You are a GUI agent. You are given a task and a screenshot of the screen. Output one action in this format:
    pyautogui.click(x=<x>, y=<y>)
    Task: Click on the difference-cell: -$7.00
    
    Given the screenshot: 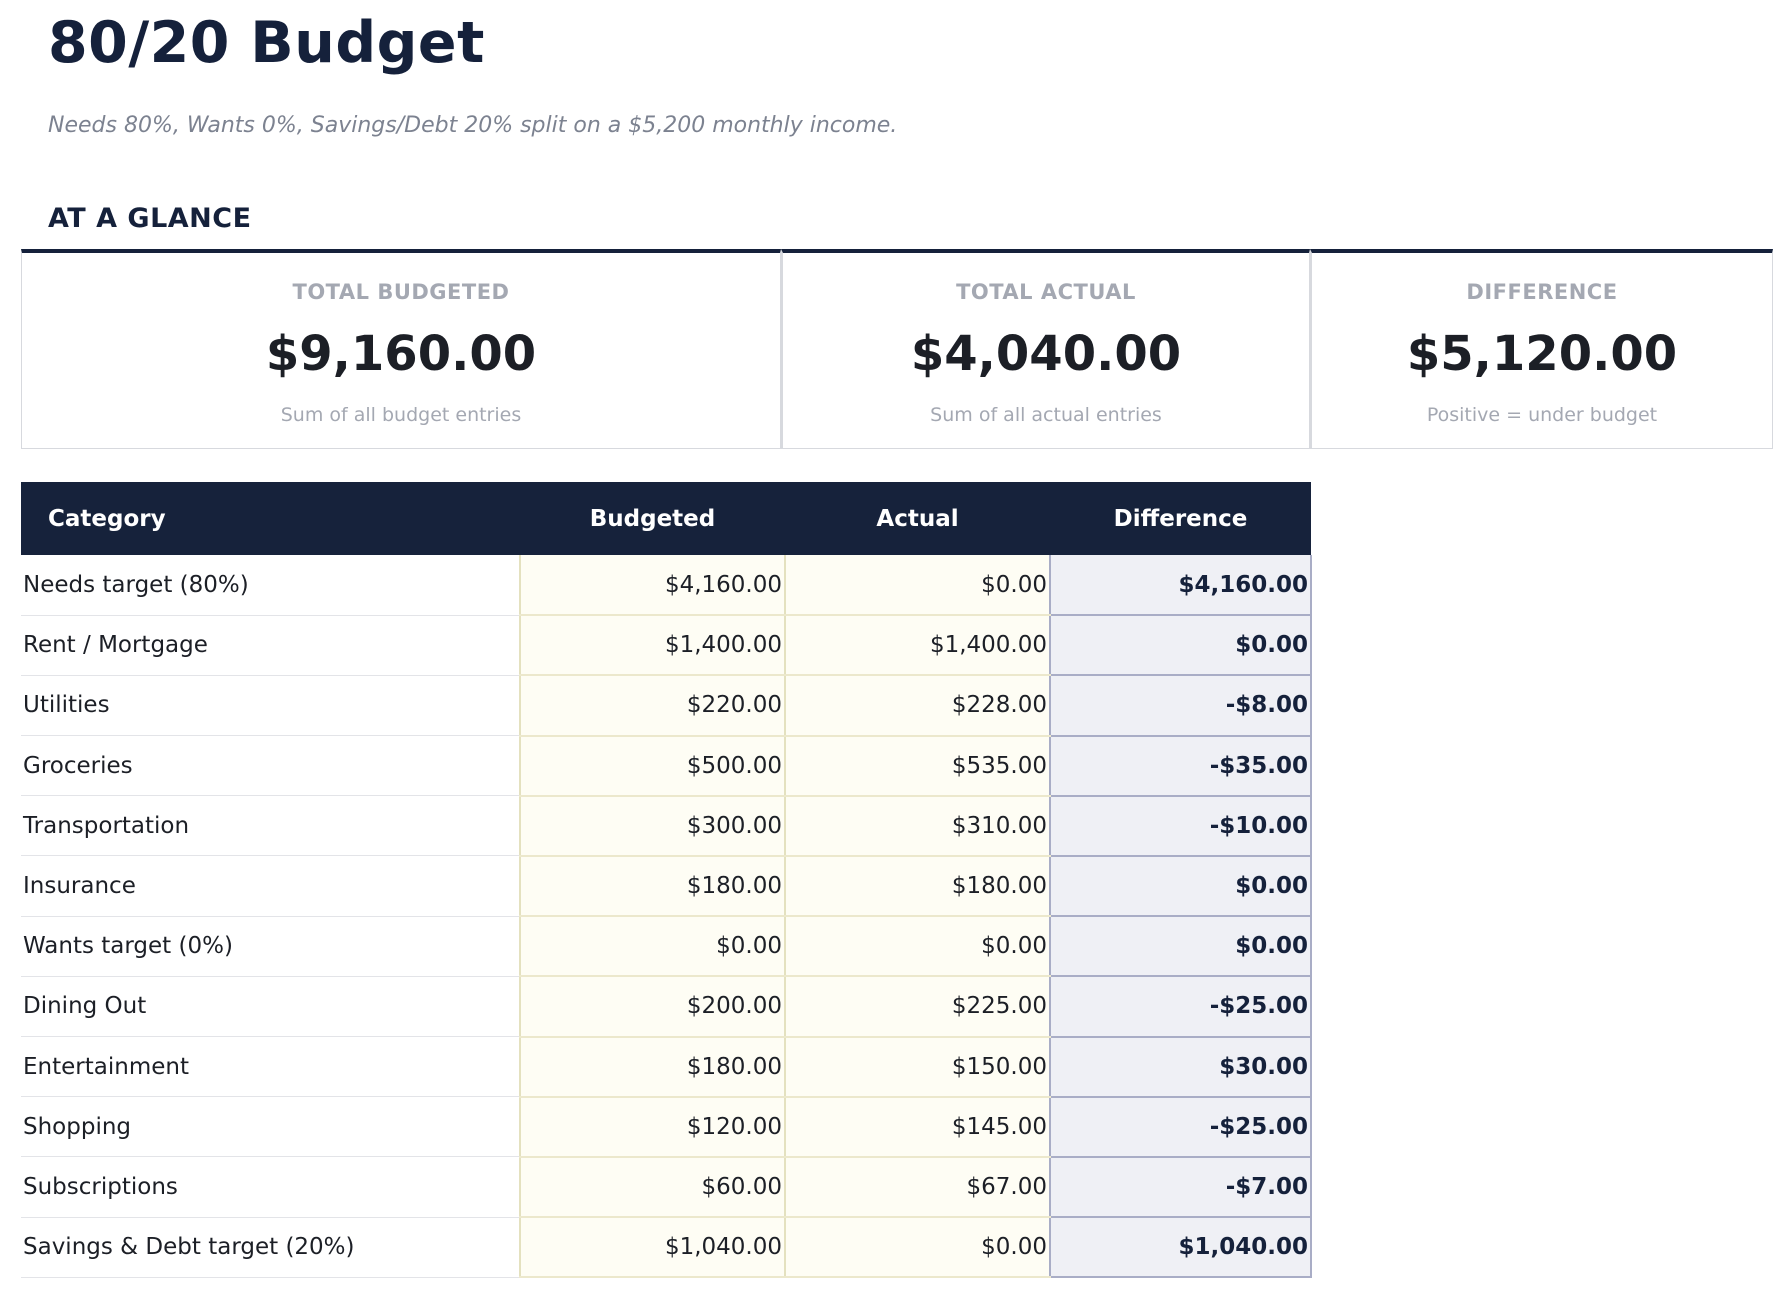 What is the action you would take?
    pyautogui.click(x=1180, y=1187)
    